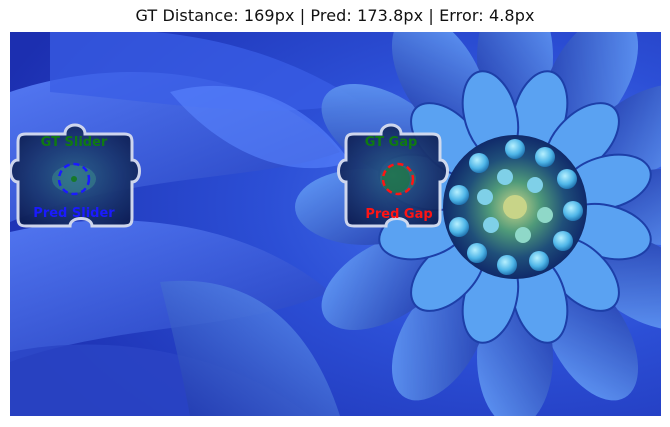 This screenshot has width=670, height=427. Describe the element at coordinates (391, 142) in the screenshot. I see `gt-gap-label: GT Gap` at that location.